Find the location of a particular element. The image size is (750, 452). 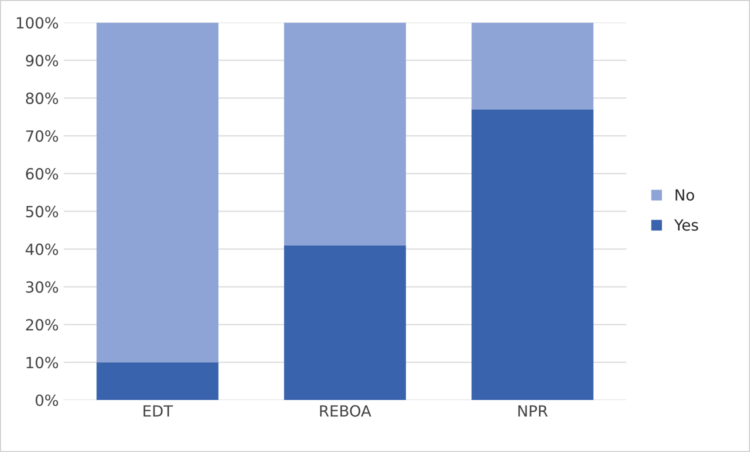

x-tick-label: NPR is located at coordinates (533, 410).